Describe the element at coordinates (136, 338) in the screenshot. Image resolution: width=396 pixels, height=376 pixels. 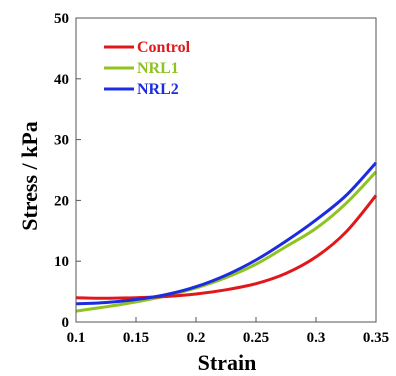
I see `x-tick-label: 0.15` at that location.